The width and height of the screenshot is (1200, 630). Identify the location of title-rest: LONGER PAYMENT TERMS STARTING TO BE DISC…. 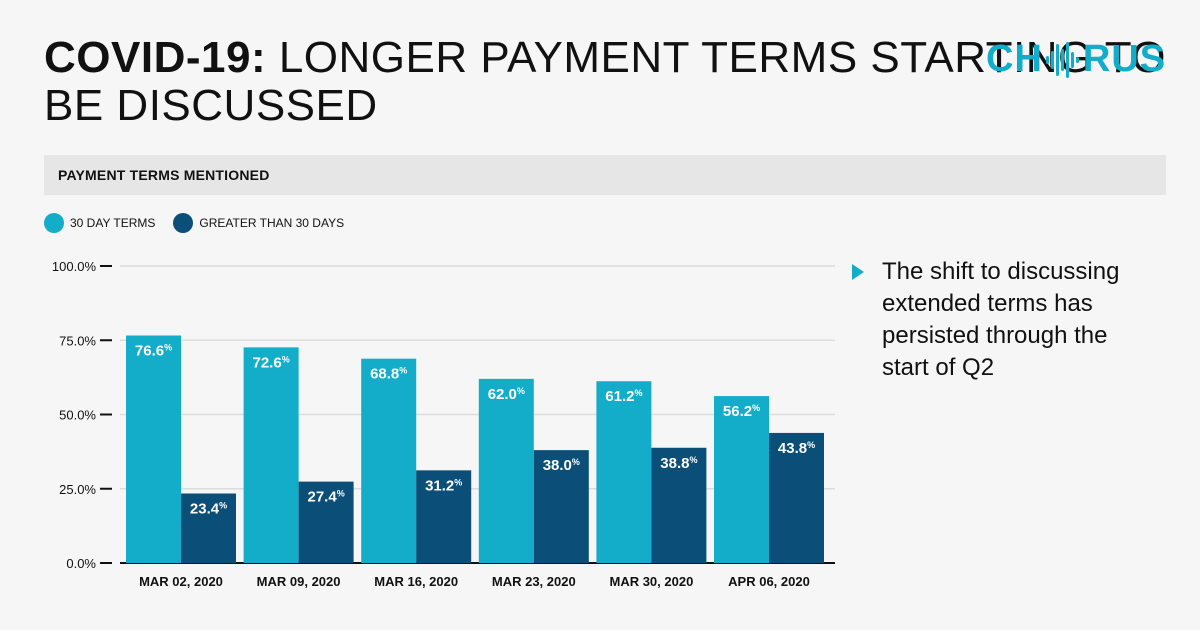
(605, 81).